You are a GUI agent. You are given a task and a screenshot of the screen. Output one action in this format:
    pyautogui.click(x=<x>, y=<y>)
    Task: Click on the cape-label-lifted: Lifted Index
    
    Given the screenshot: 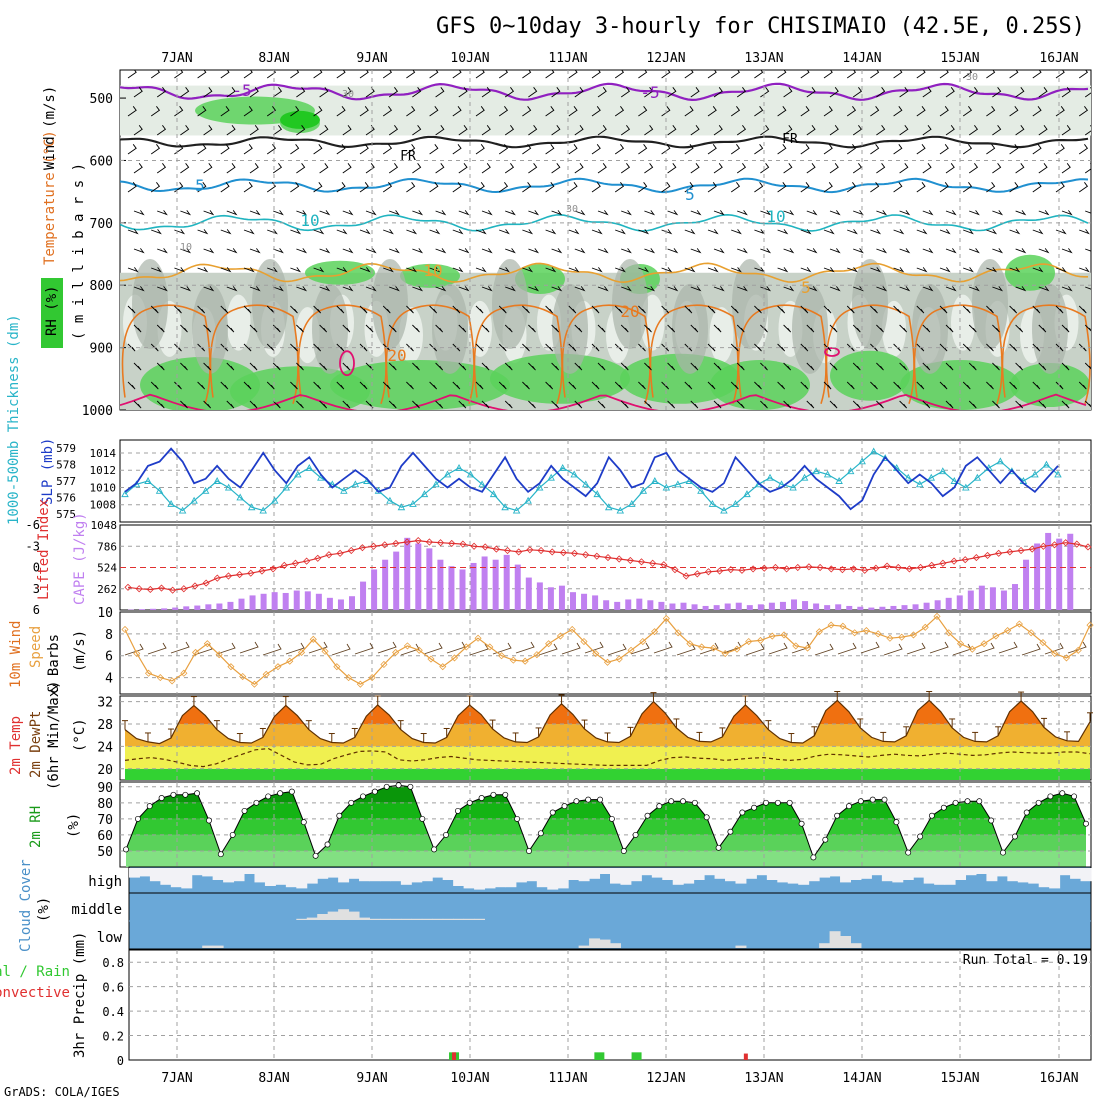 What is the action you would take?
    pyautogui.click(x=44, y=549)
    